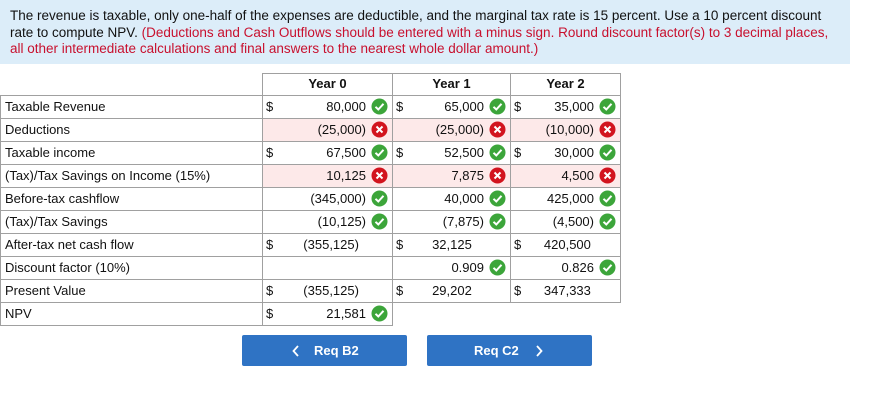  Describe the element at coordinates (565, 84) in the screenshot. I see `column-header: Year 2` at that location.